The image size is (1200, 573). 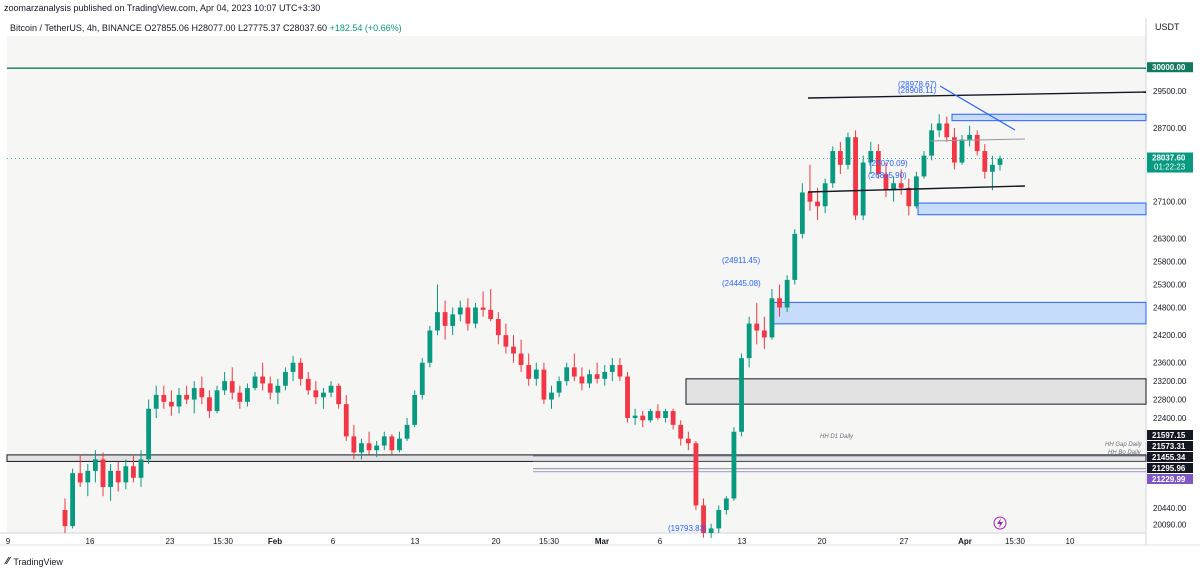 What do you see at coordinates (275, 541) in the screenshot?
I see `x-tick-label: Feb` at bounding box center [275, 541].